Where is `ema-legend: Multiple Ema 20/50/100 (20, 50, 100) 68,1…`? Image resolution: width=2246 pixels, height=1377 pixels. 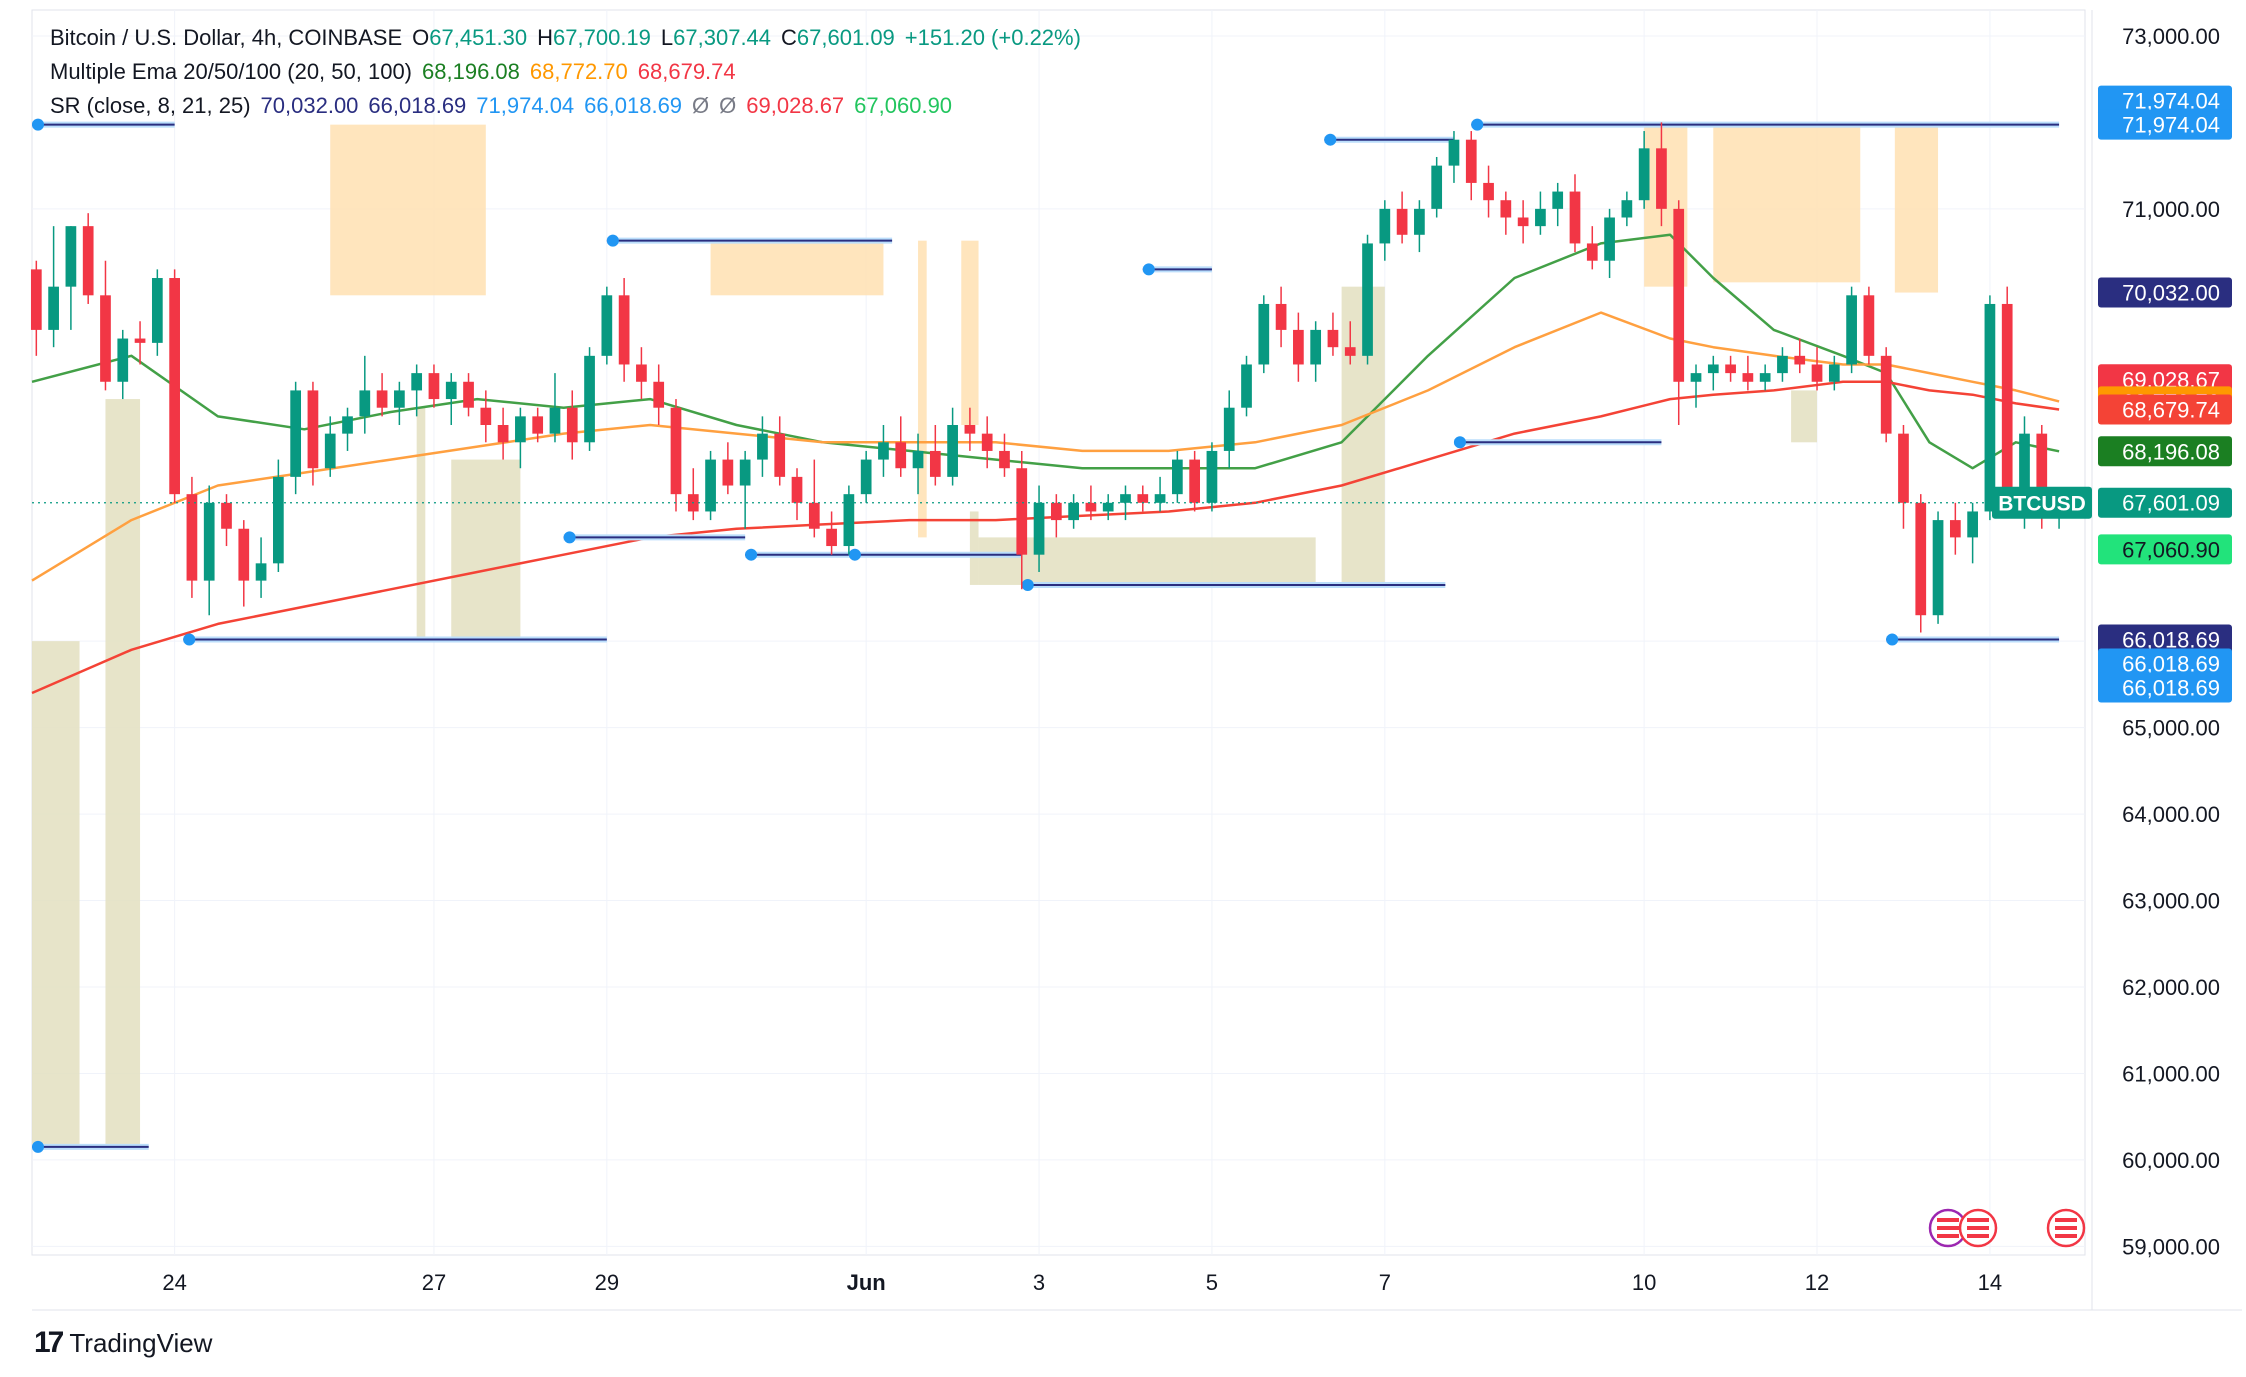
ema-legend: Multiple Ema 20/50/100 (20, 50, 100) 68,1… is located at coordinates (398, 72).